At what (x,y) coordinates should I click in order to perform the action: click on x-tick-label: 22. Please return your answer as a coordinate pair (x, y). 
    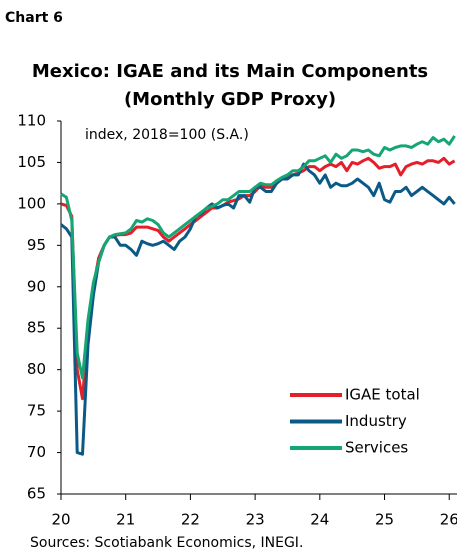
    Looking at the image, I should click on (190, 520).